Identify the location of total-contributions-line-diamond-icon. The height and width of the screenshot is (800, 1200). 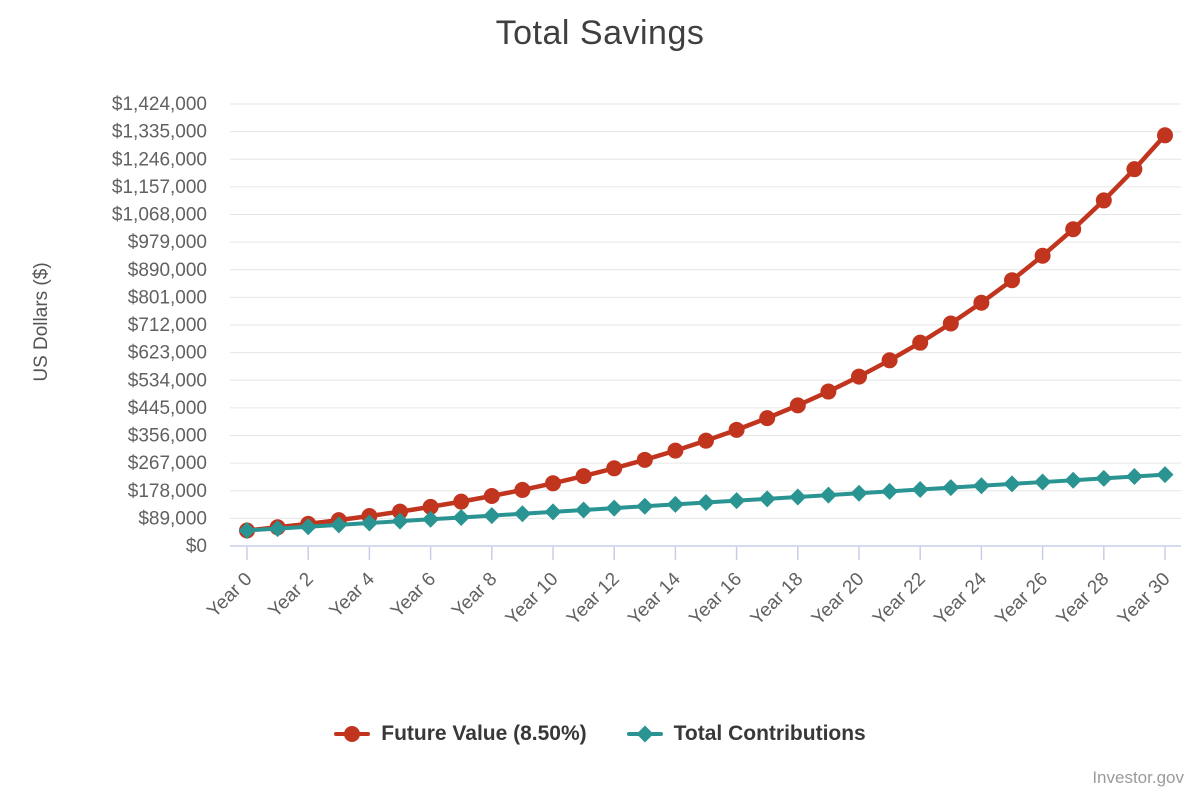
(644, 734).